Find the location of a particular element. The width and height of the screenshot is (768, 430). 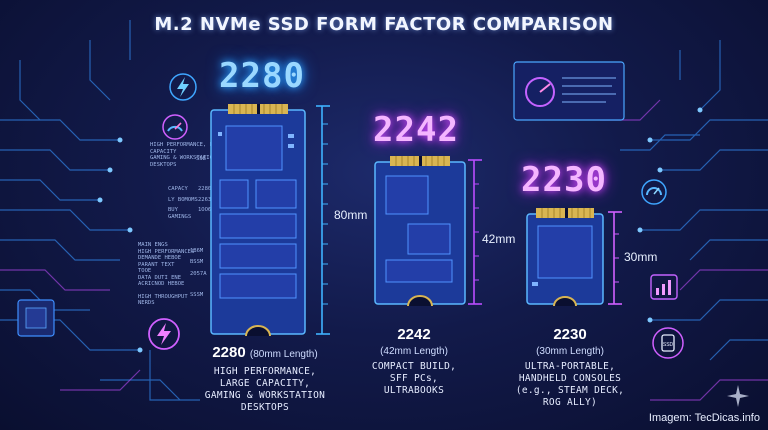

form-factor-2230-label: 2230 is located at coordinates (564, 180).